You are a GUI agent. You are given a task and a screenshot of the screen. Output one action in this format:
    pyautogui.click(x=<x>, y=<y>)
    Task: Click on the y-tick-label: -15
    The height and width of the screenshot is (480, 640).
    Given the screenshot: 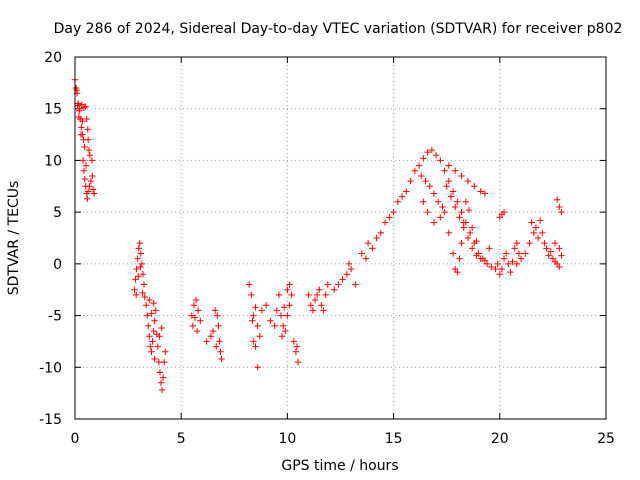 What is the action you would take?
    pyautogui.click(x=50, y=420)
    